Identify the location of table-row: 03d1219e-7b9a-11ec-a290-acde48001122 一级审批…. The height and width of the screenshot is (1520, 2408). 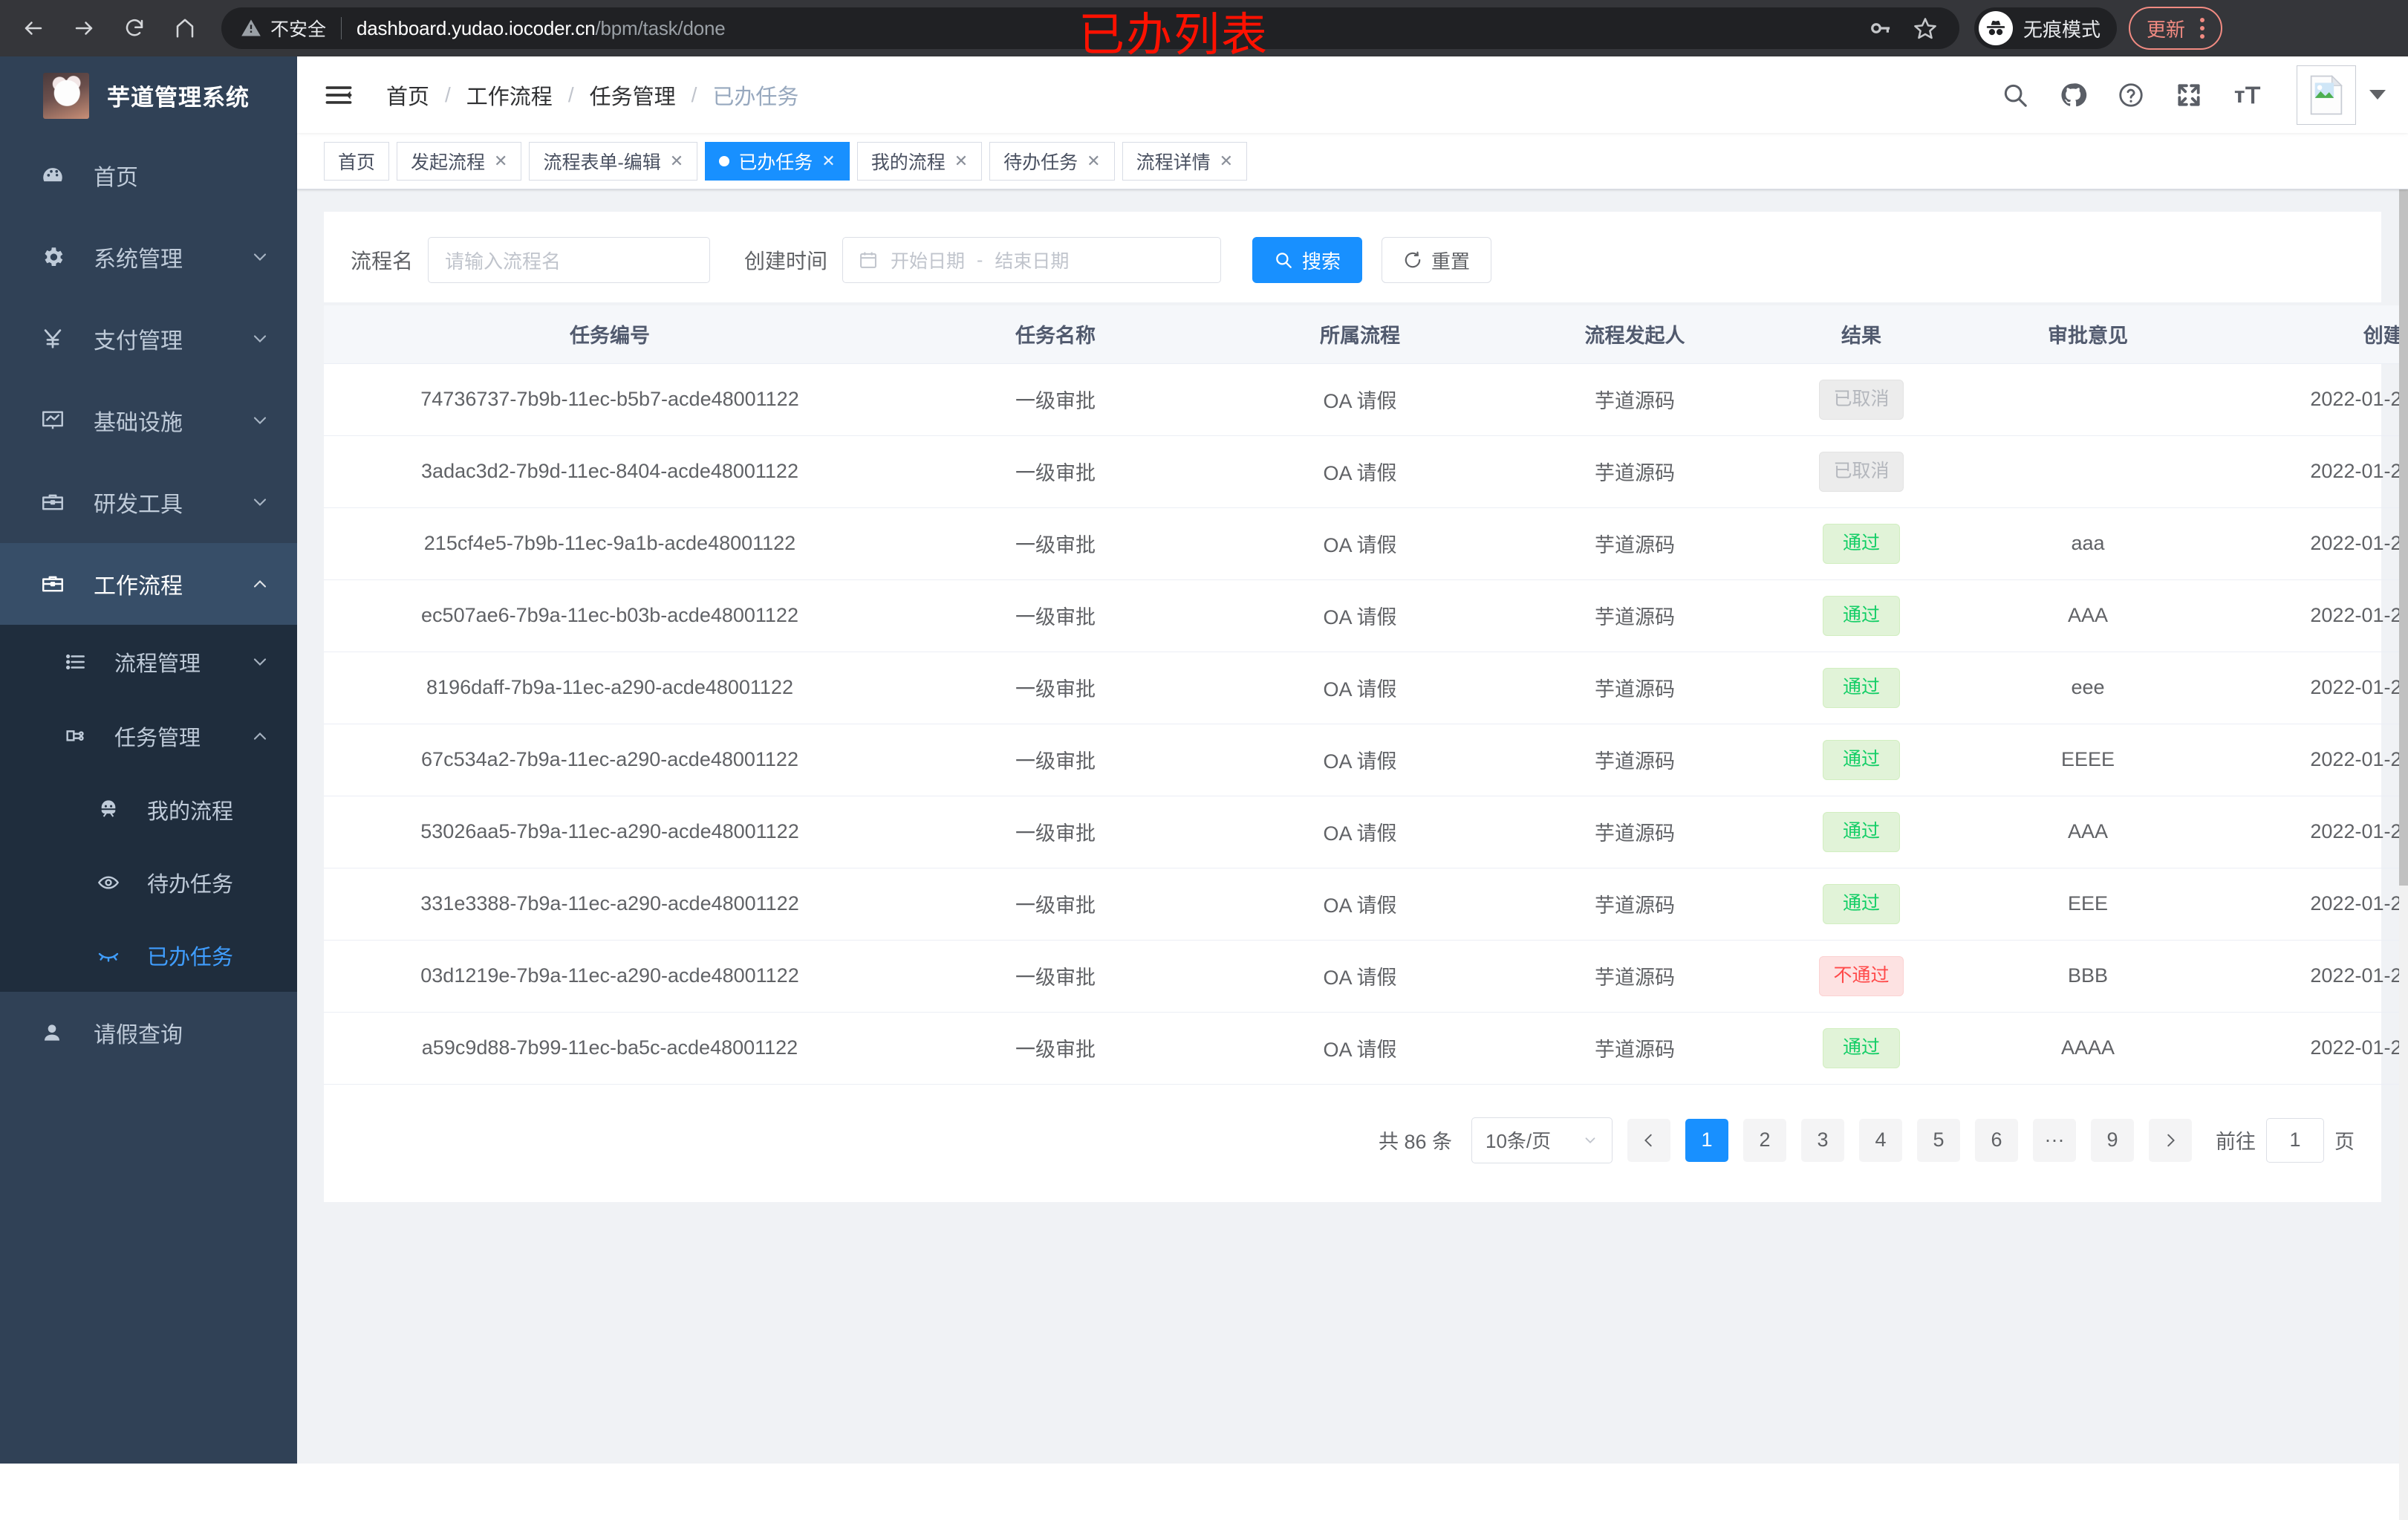
(1366, 976).